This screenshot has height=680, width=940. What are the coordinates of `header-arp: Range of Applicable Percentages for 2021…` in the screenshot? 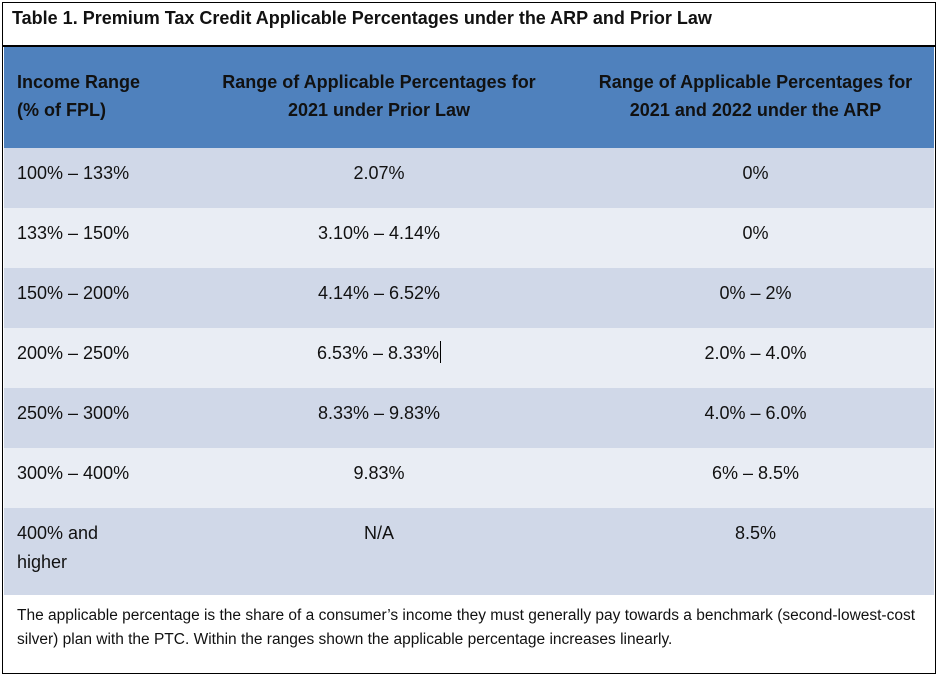 It's located at (755, 97).